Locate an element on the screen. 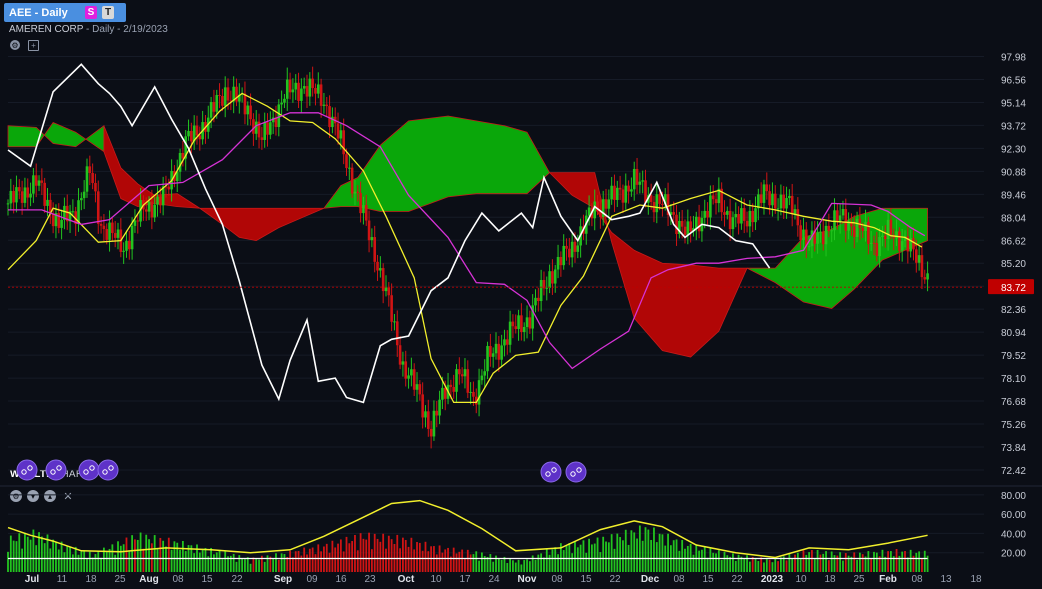 The height and width of the screenshot is (589, 1042). tools-badge: T is located at coordinates (108, 12).